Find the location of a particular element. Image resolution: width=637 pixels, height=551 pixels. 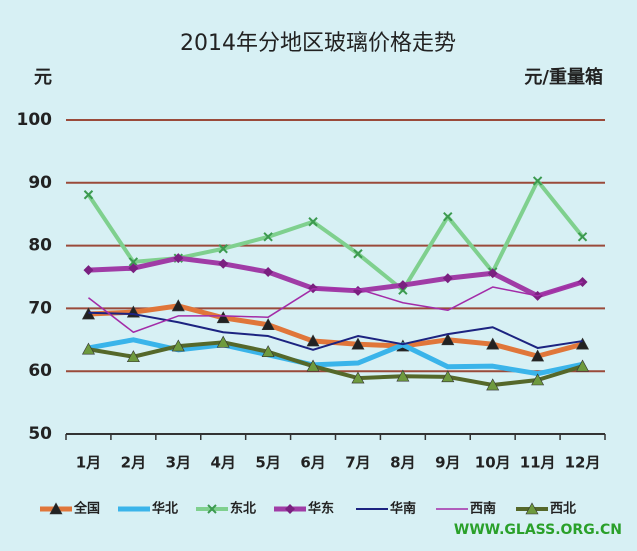

x-tick-label: 8月 is located at coordinates (402, 463).